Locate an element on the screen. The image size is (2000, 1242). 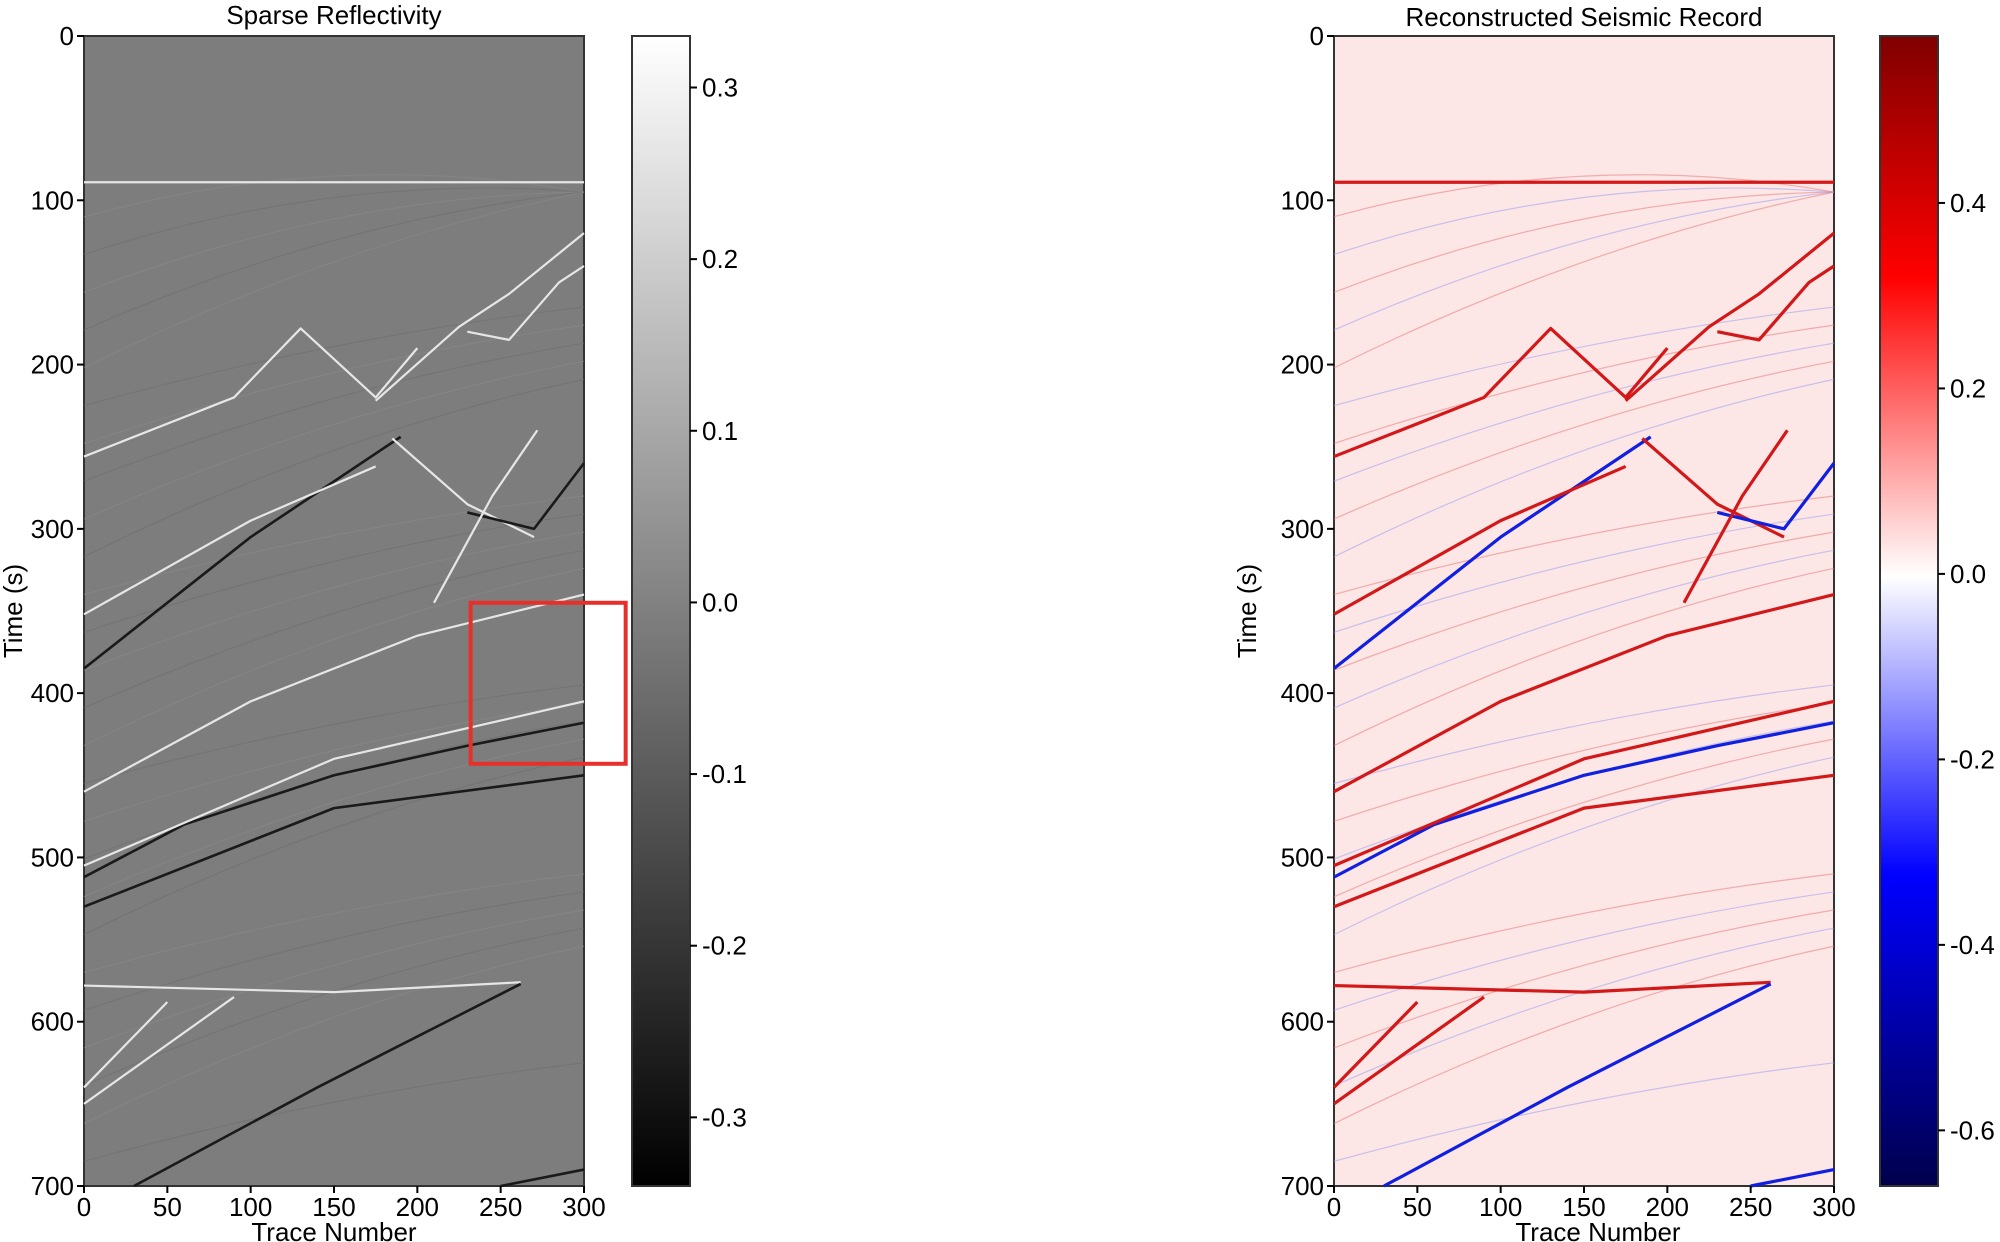
x-tick-label: 300 is located at coordinates (1833, 1207).